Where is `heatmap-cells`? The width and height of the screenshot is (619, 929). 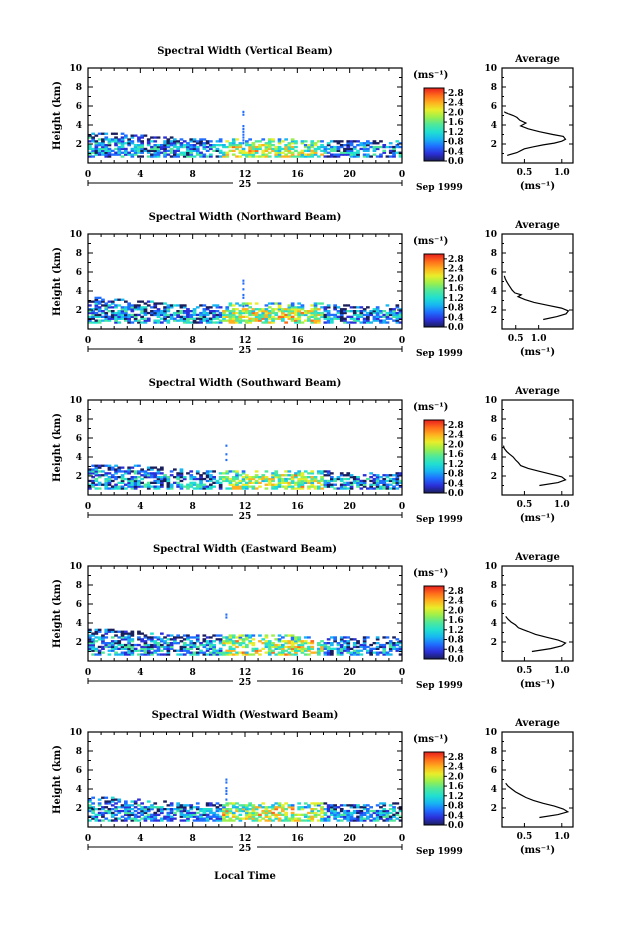 heatmap-cells is located at coordinates (245, 134).